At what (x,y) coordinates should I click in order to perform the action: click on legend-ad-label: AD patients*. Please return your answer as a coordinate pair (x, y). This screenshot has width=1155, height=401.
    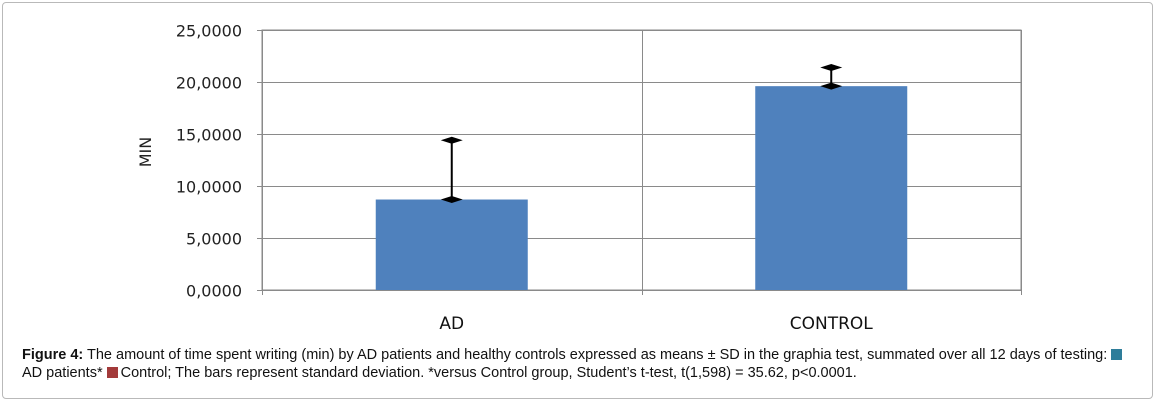
    Looking at the image, I should click on (62, 373).